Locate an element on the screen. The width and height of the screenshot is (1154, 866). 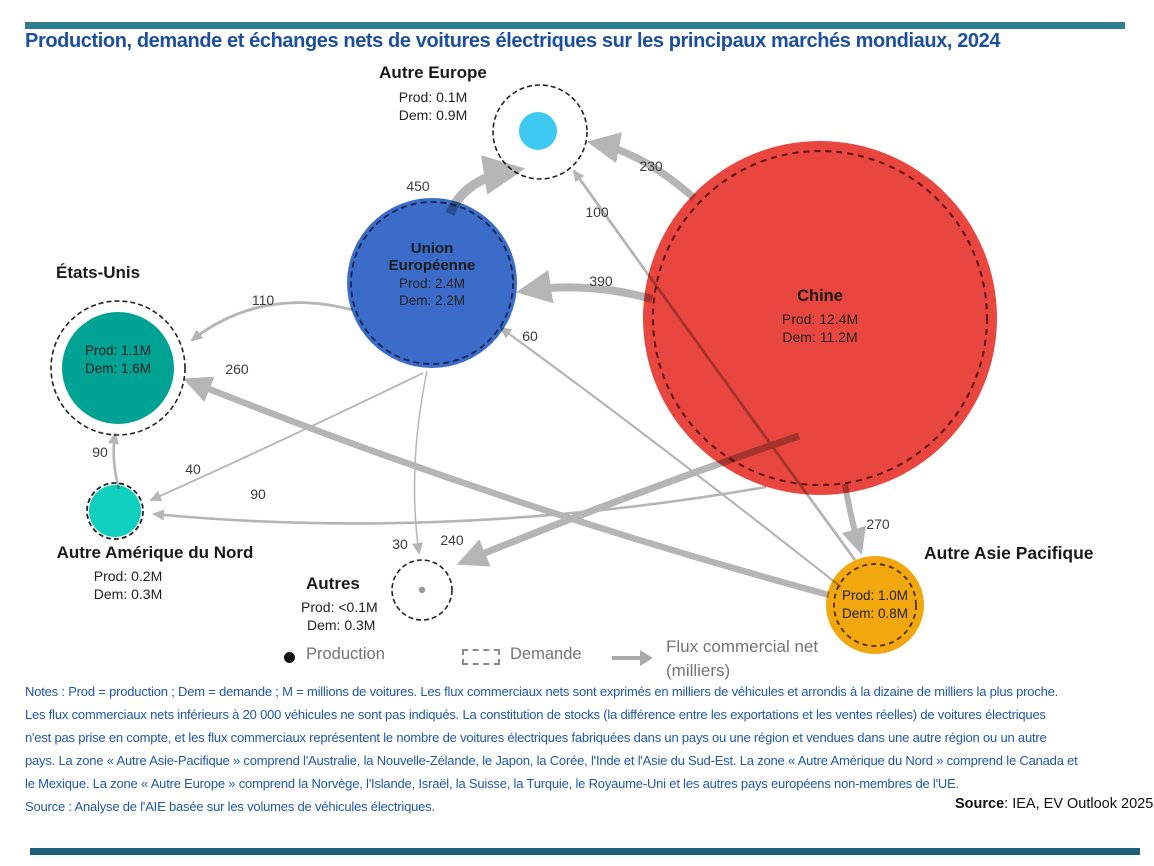
flow-aanord-to-etats-unis is located at coordinates (114, 461).